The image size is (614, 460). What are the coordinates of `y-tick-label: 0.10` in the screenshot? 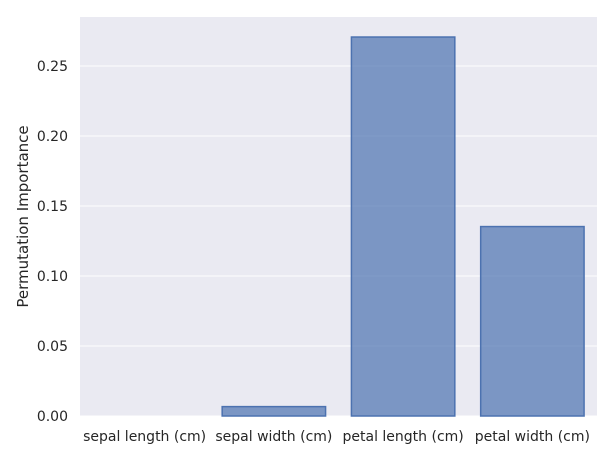 It's located at (52, 277).